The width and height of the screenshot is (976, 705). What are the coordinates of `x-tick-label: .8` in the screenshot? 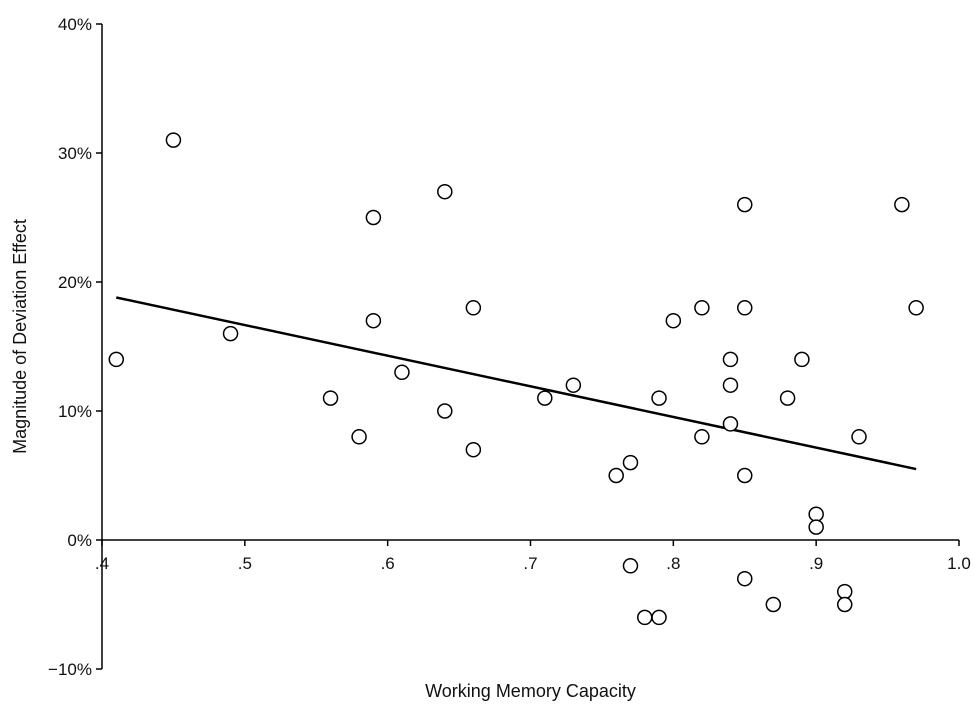 It's located at (673, 563).